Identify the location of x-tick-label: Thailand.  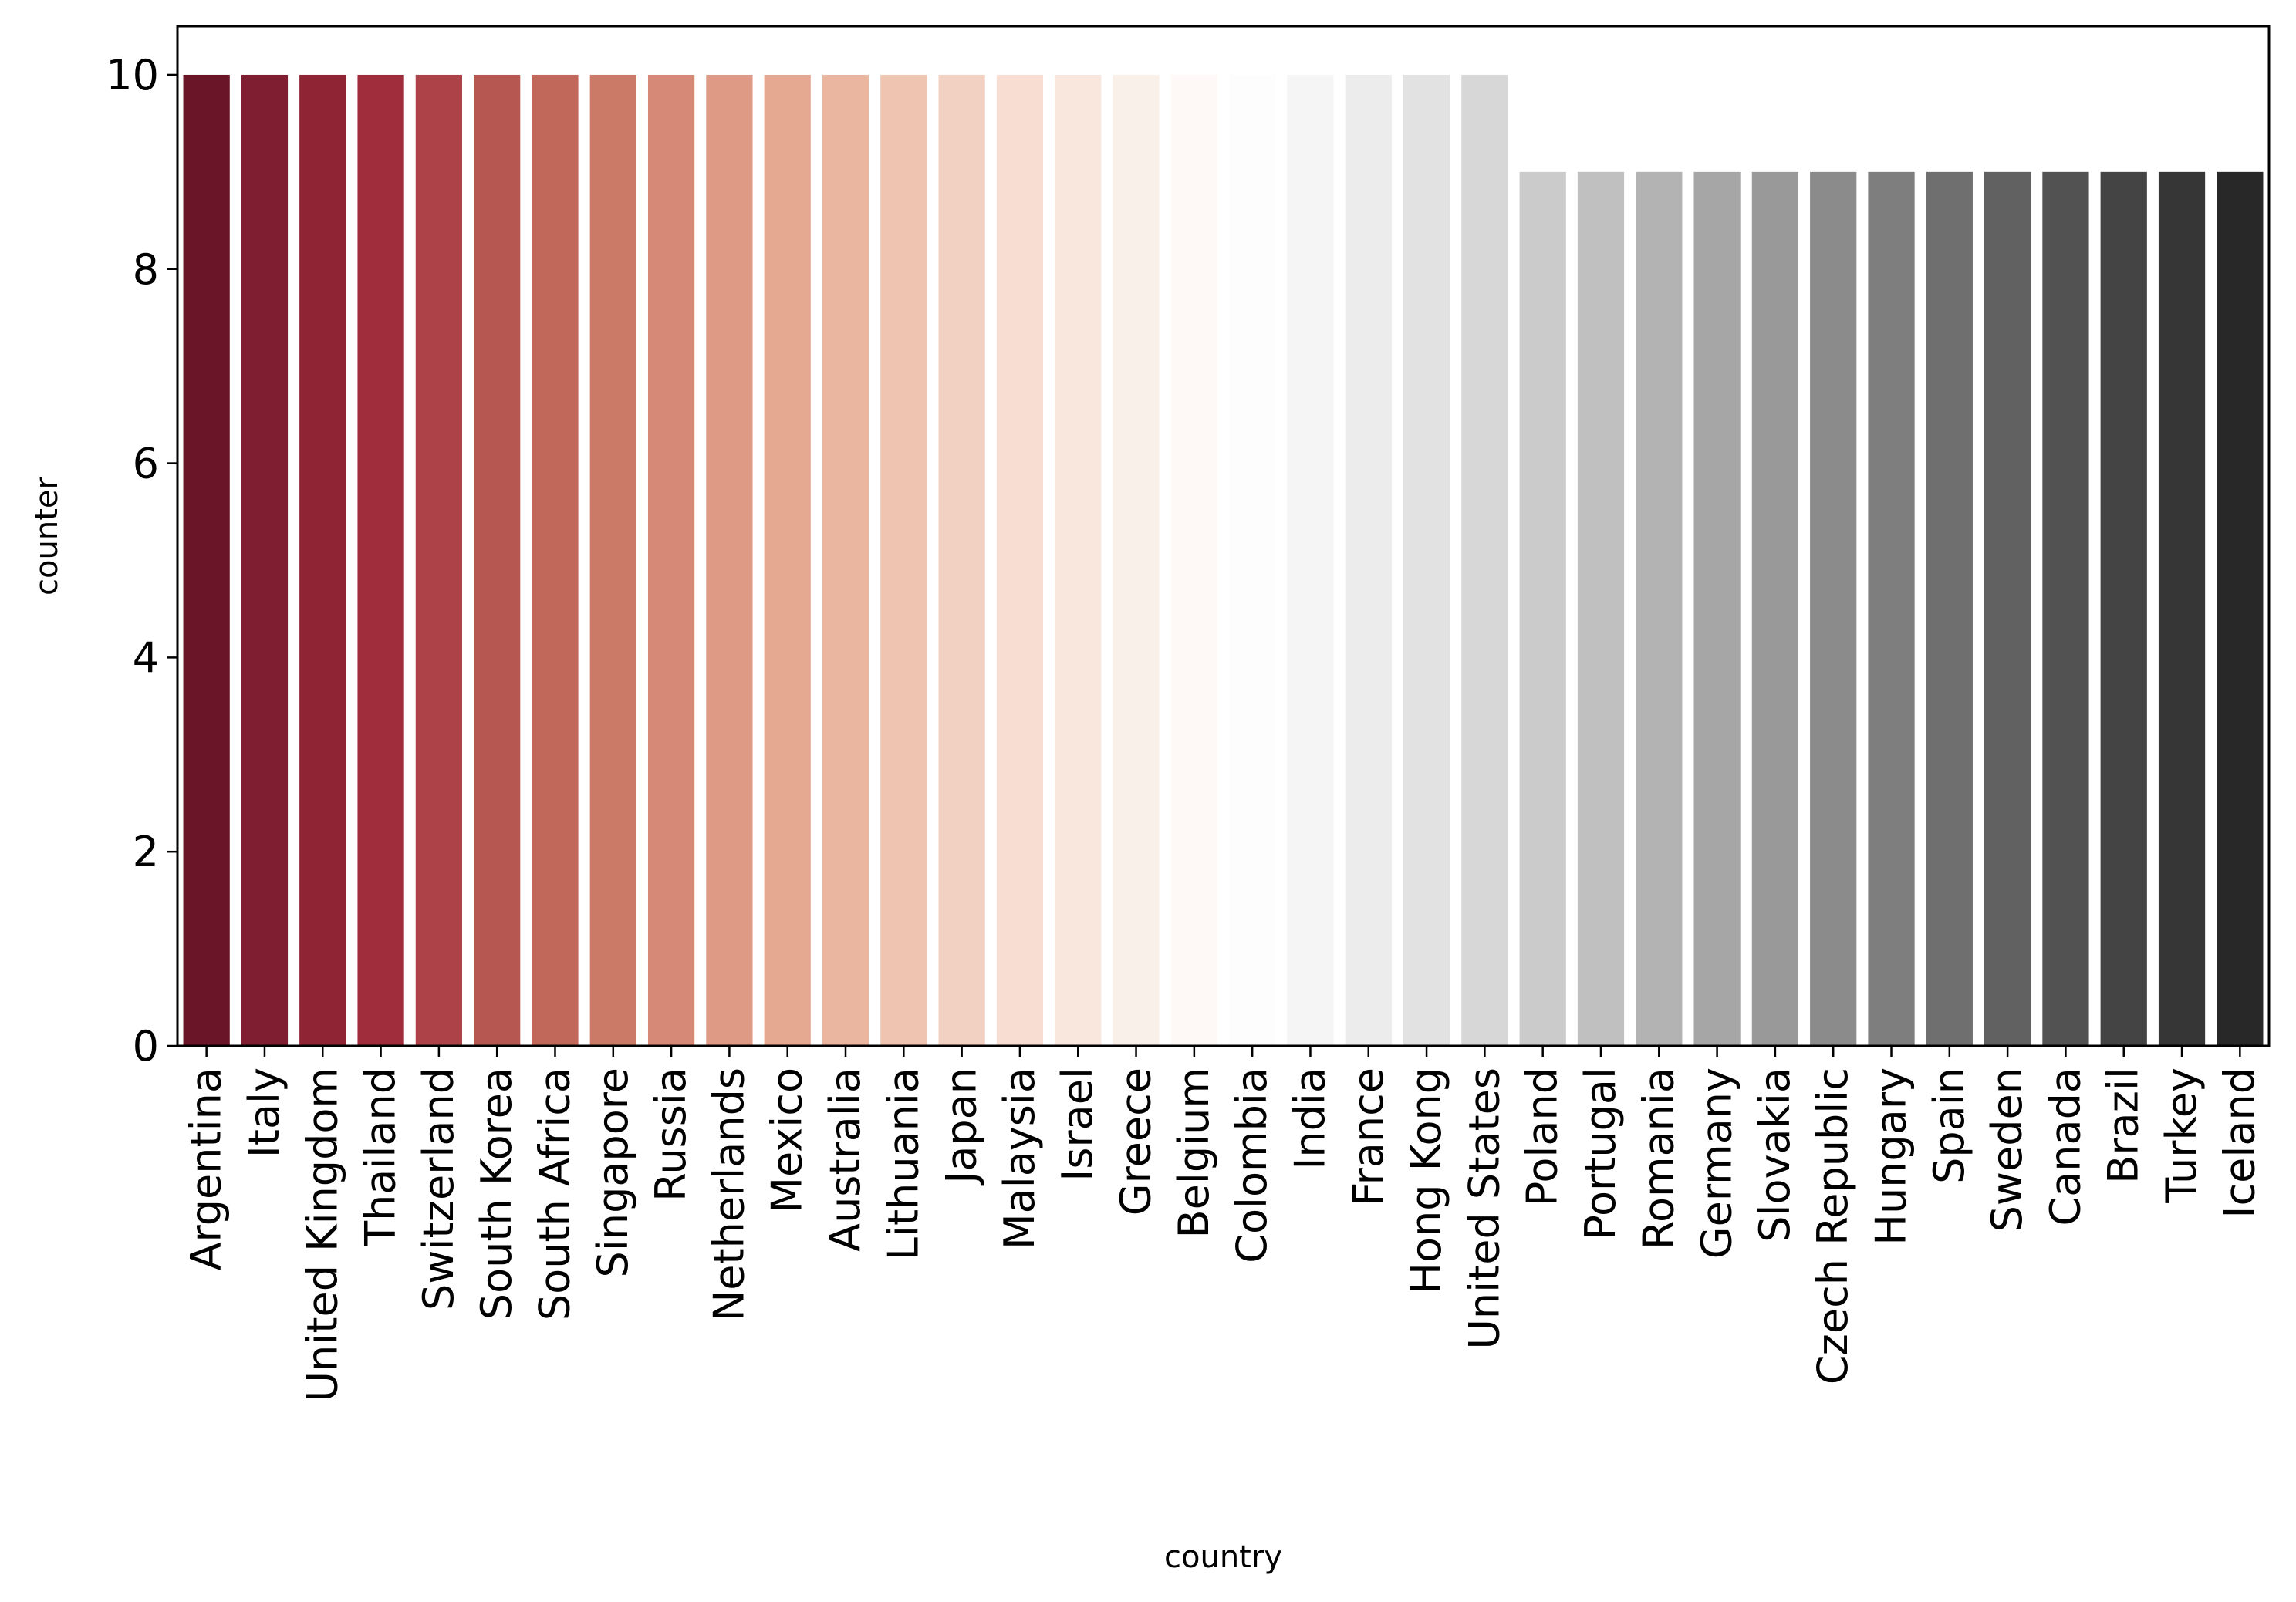
(380, 1157).